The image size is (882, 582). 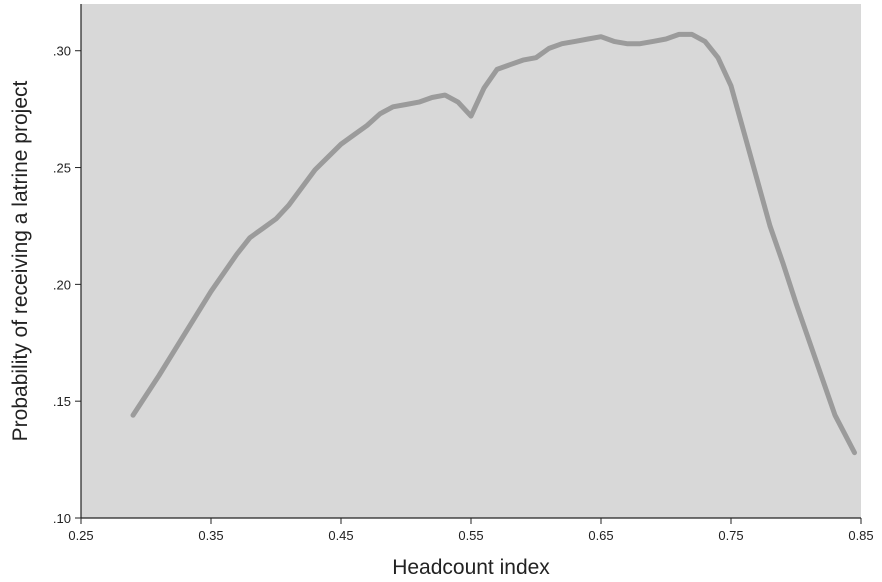 What do you see at coordinates (470, 535) in the screenshot?
I see `x-tick-label: 0.55` at bounding box center [470, 535].